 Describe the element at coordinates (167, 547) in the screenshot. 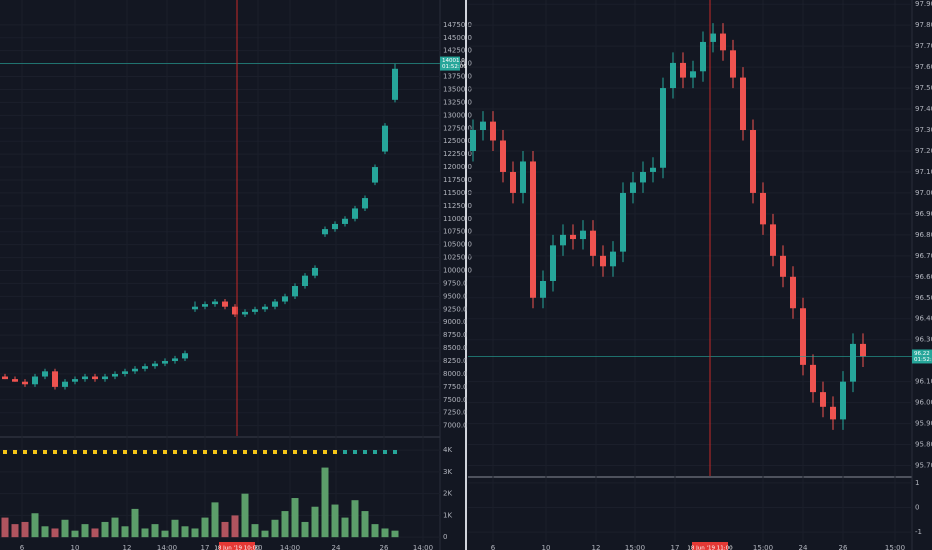

I see `x-tick-label: 14:00` at that location.